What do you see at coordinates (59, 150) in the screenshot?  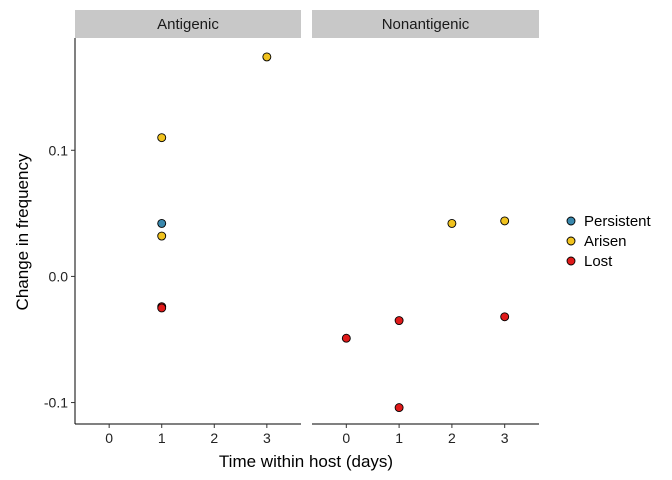 I see `y-tick-label: 0.1` at bounding box center [59, 150].